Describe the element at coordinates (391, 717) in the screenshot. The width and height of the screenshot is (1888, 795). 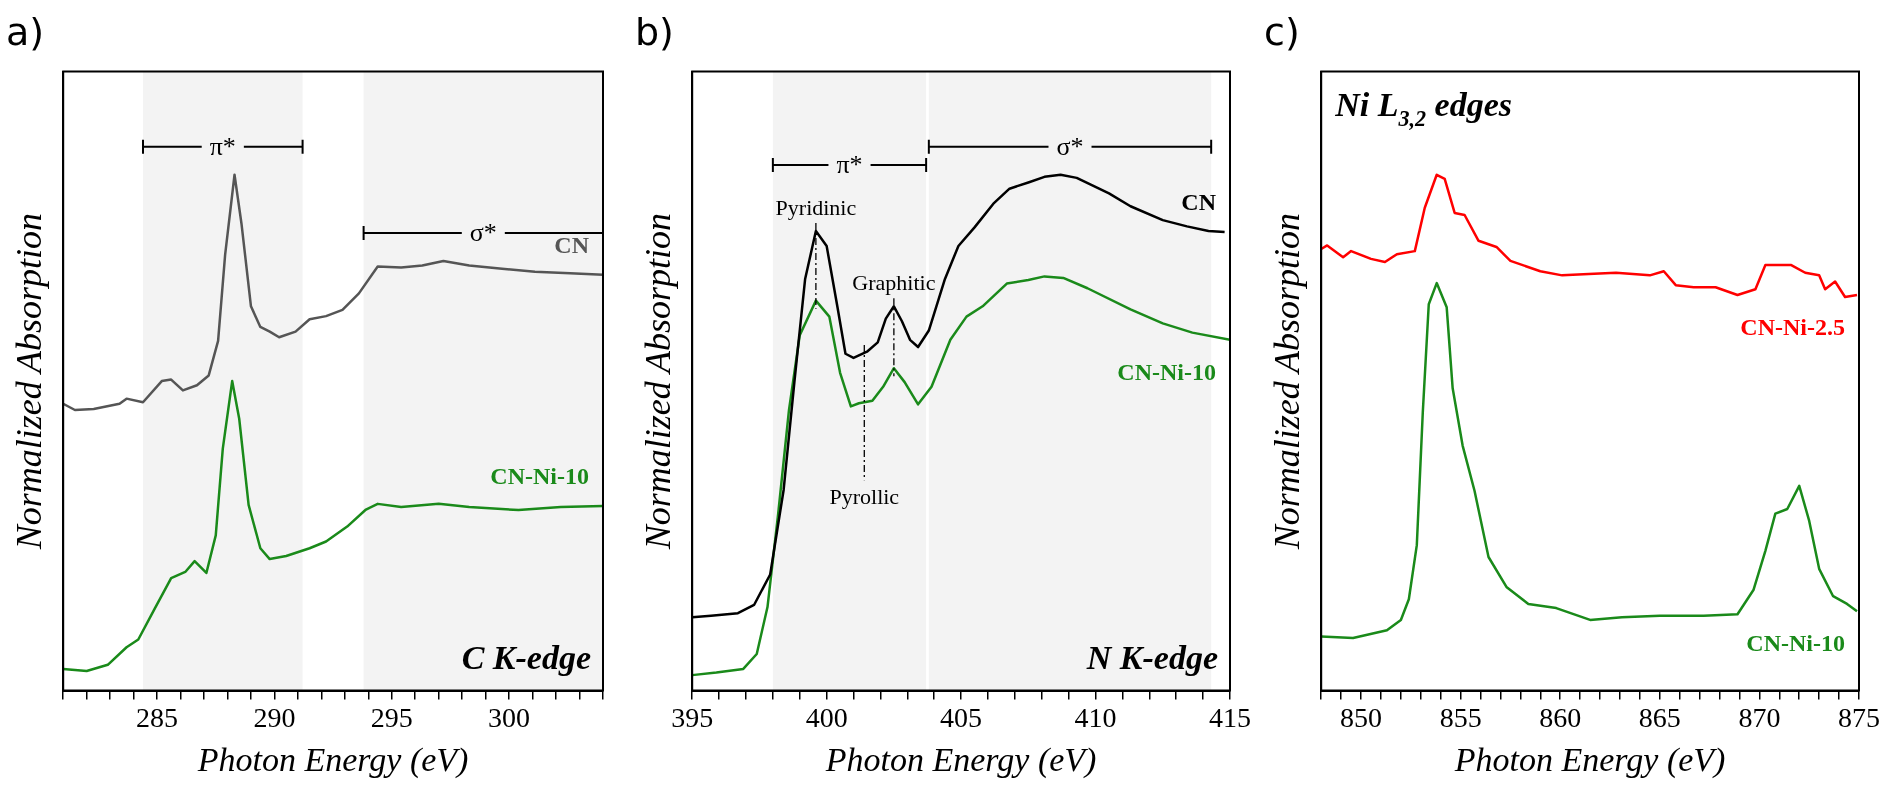
I see `x-tick-label: 295` at that location.